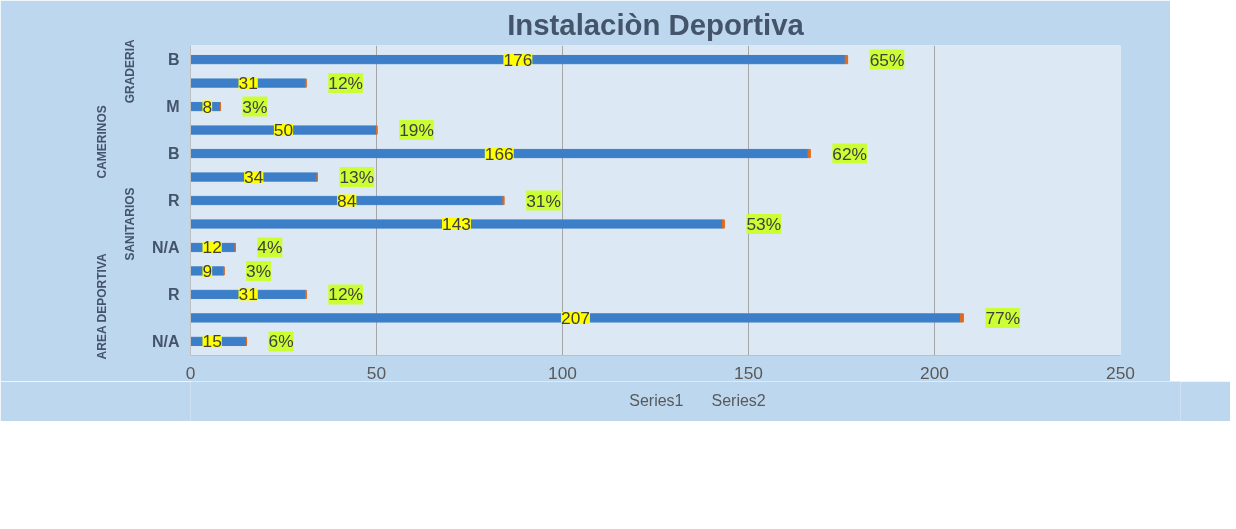  What do you see at coordinates (738, 401) in the screenshot?
I see `text: Series2` at bounding box center [738, 401].